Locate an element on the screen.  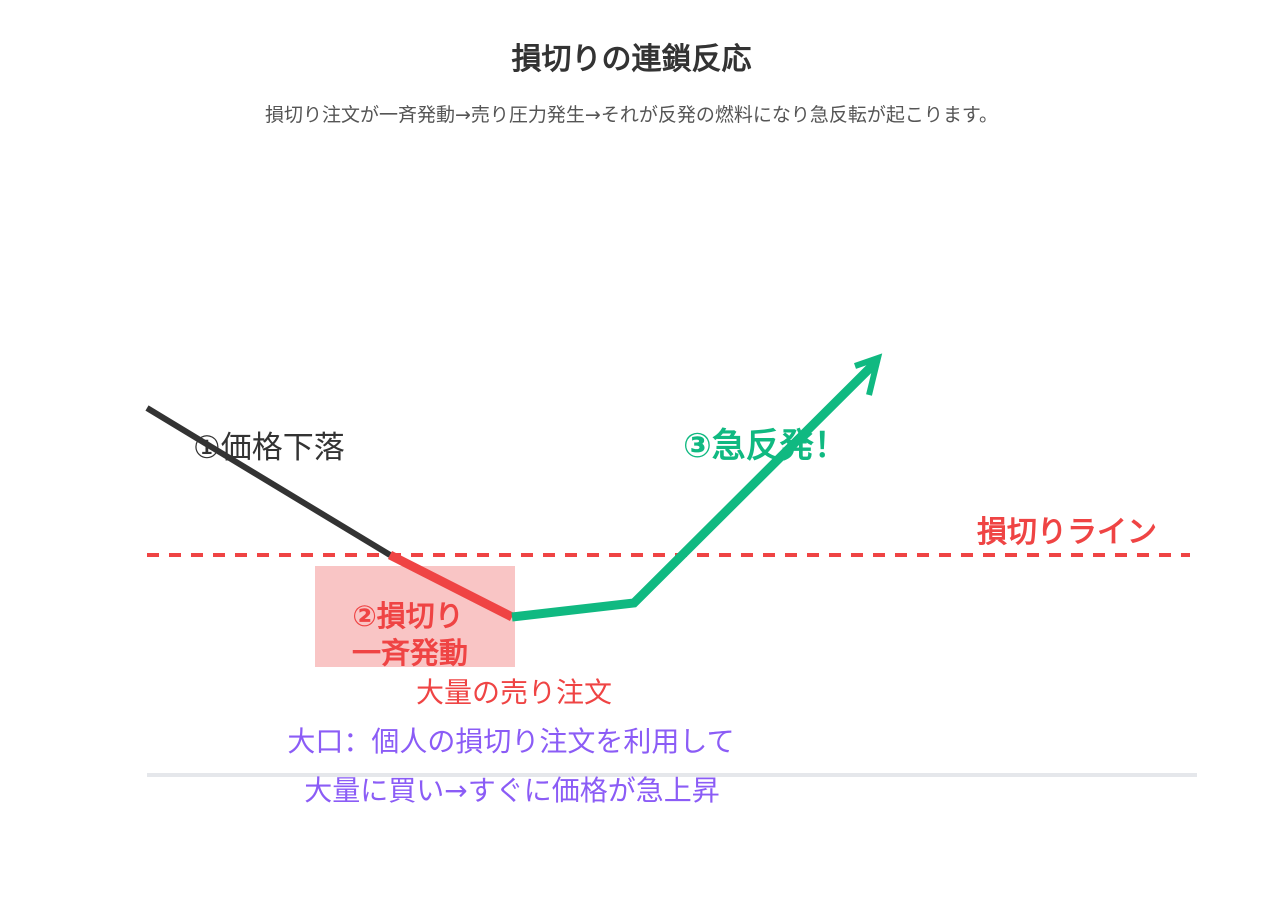
big-player-line2: 大量に買い→すぐに価格が急上昇 is located at coordinates (511, 790).